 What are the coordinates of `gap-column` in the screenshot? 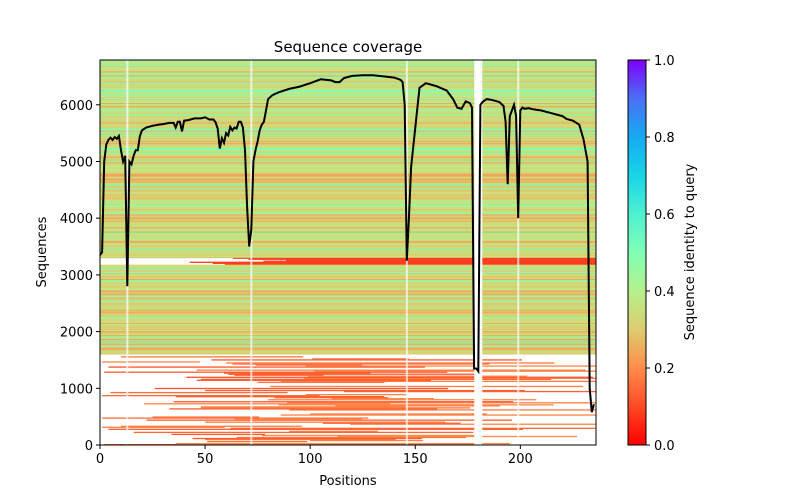 It's located at (518, 252).